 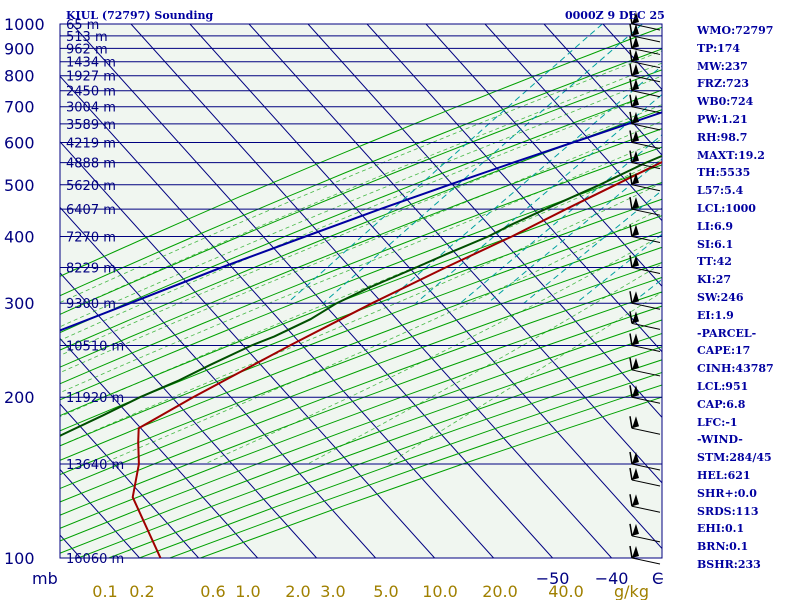 I want to click on mixing-ratio-label: 0.1, so click(x=104, y=591).